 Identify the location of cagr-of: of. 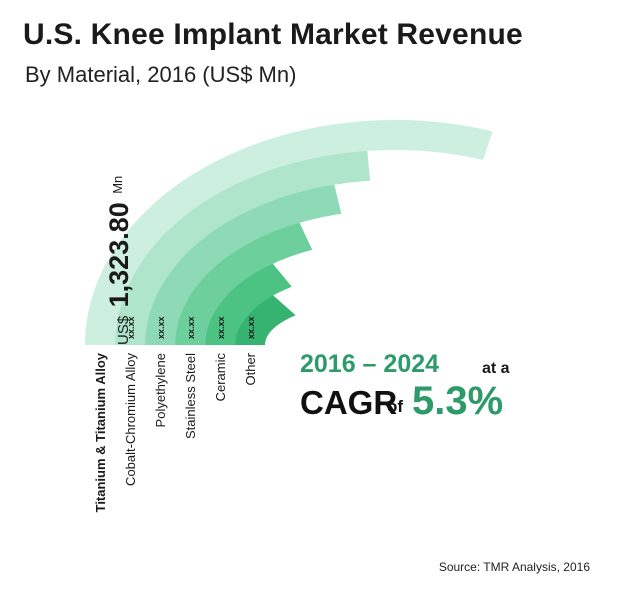
(395, 406).